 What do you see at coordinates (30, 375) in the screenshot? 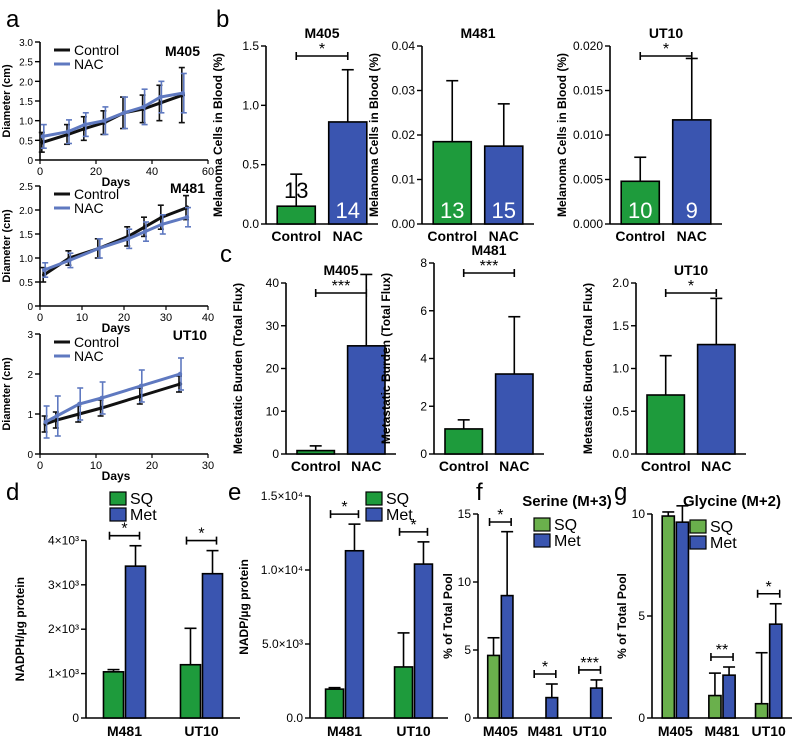
I see `y-tick-label: 2` at bounding box center [30, 375].